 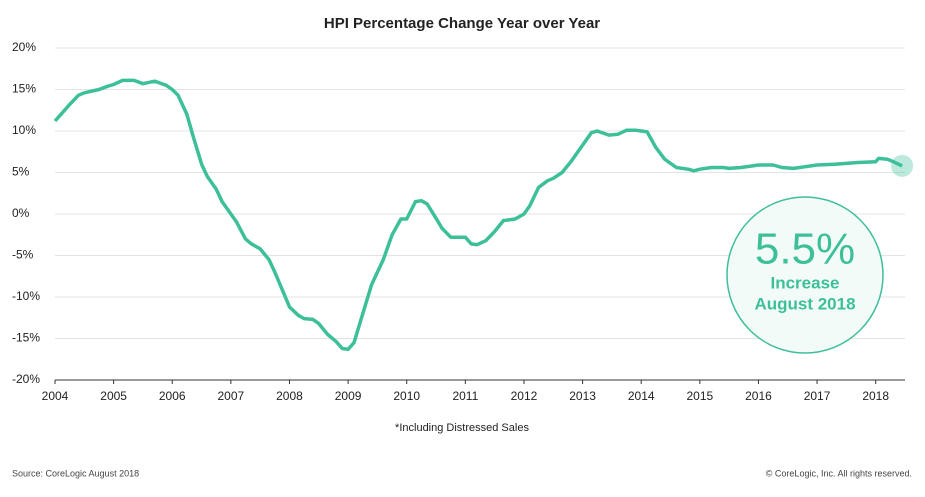 I want to click on copyright: © CoreLogic, Inc. All rights reserved., so click(x=839, y=473).